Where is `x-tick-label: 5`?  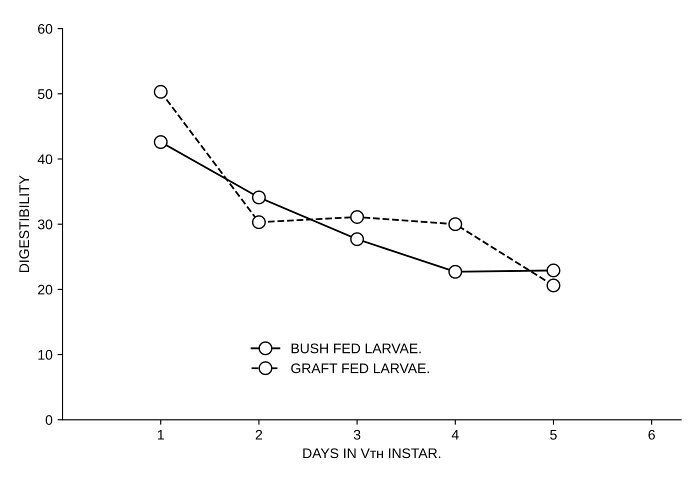
x-tick-label: 5 is located at coordinates (553, 435).